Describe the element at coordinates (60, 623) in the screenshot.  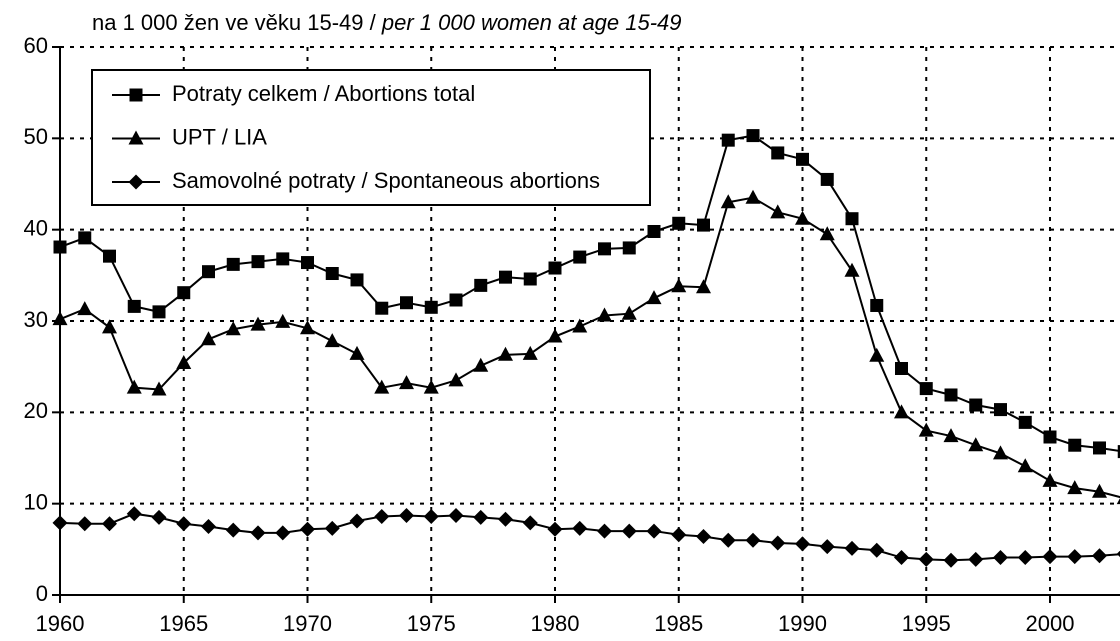
I see `x-tick-label: 1960` at that location.